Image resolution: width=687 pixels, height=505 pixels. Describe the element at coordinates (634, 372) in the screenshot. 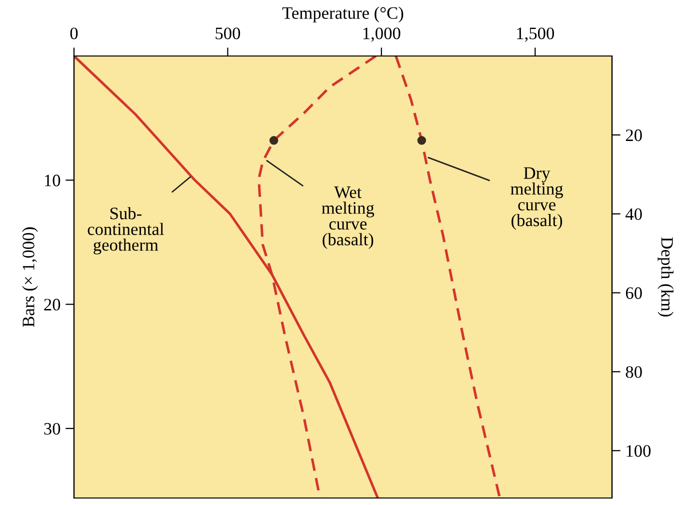

I see `y2-tick-label: 80` at that location.